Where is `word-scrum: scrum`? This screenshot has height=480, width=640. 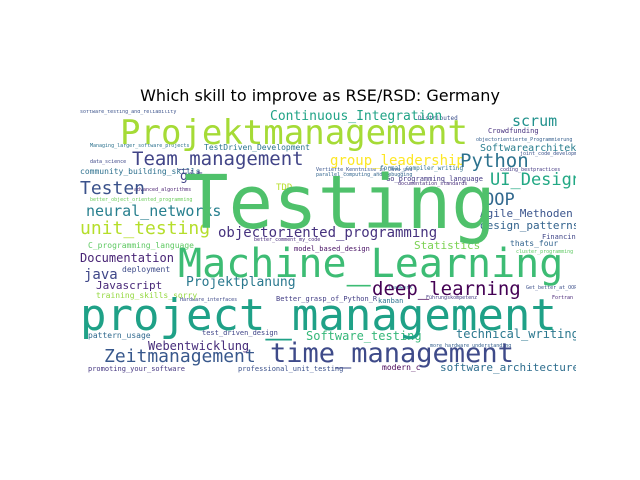 word-scrum: scrum is located at coordinates (535, 121).